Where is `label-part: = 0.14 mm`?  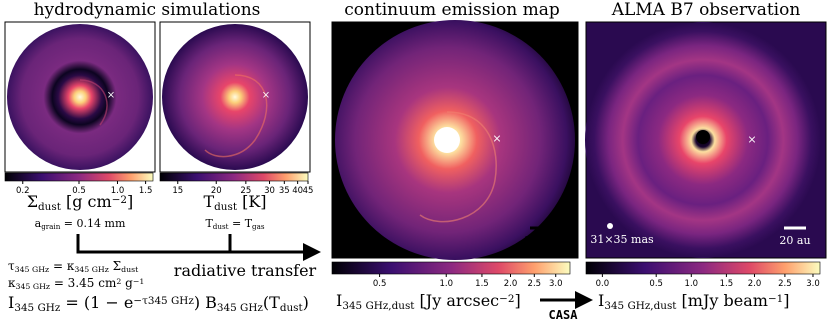
label-part: = 0.14 mm is located at coordinates (93, 223).